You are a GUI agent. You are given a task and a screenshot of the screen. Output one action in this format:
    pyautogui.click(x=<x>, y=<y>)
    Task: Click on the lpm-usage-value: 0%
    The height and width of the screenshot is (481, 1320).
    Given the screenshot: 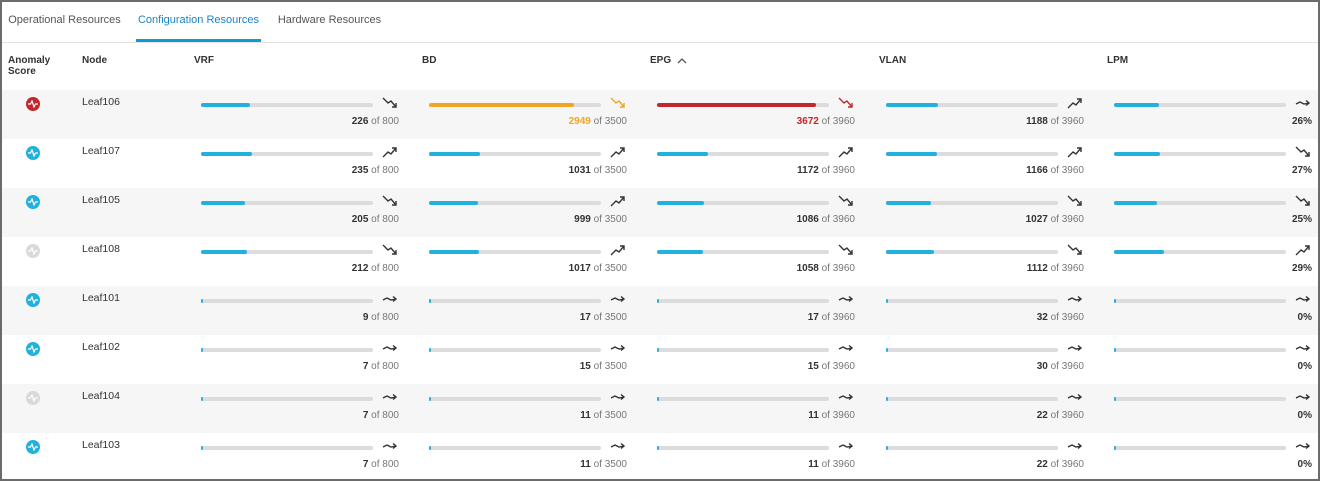 What is the action you would take?
    pyautogui.click(x=1304, y=464)
    